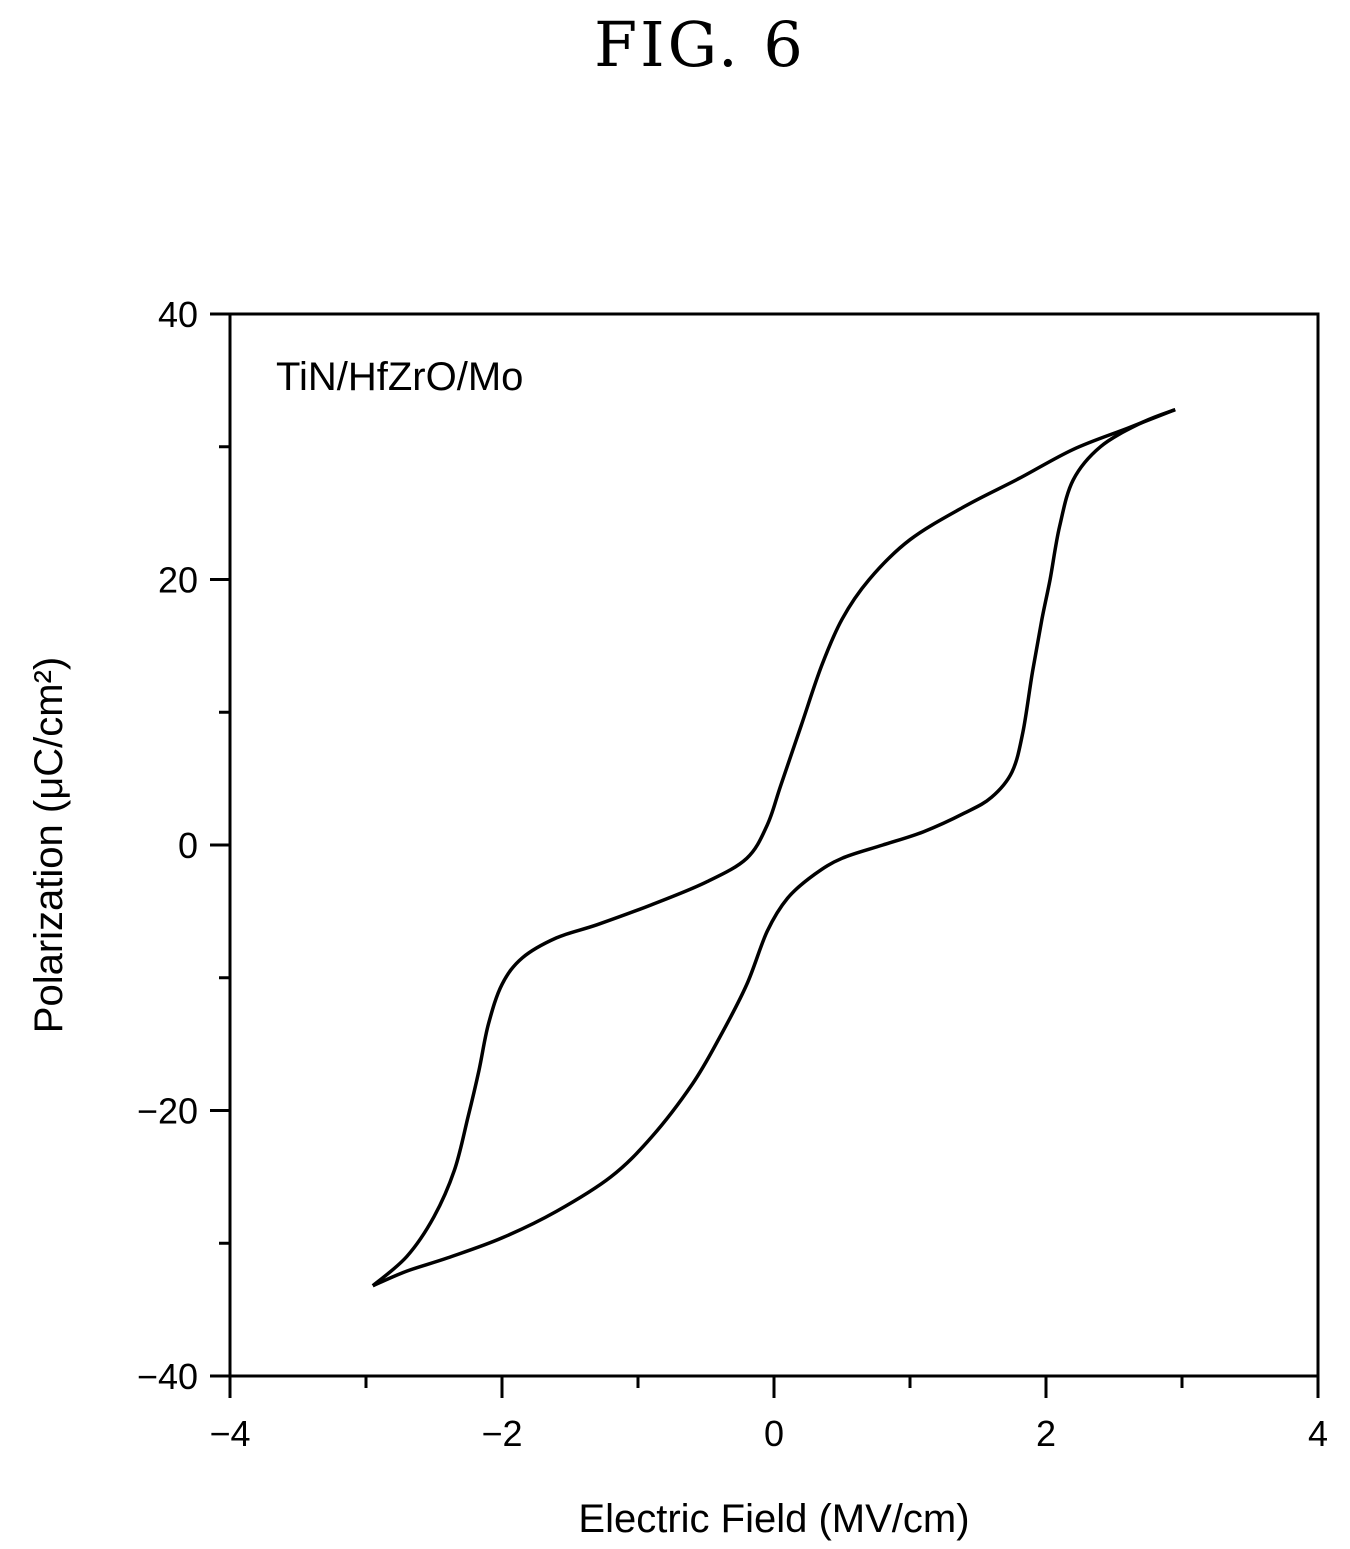 This screenshot has width=1350, height=1549. What do you see at coordinates (774, 1433) in the screenshot?
I see `x-tick-label: 0` at bounding box center [774, 1433].